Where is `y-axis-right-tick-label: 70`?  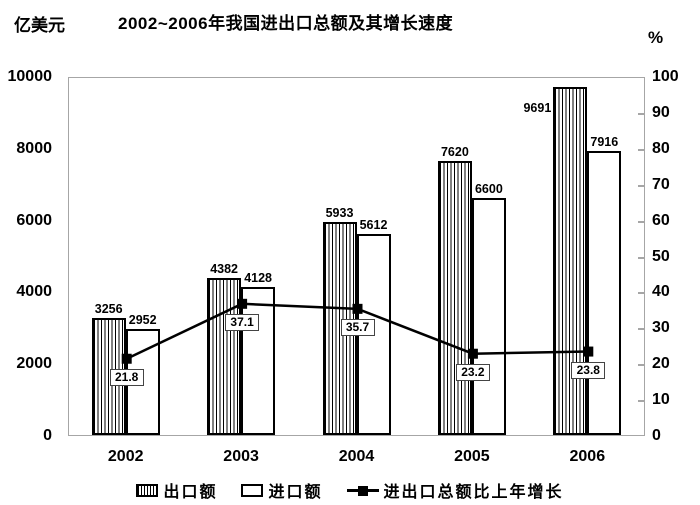 y-axis-right-tick-label: 70 is located at coordinates (661, 184).